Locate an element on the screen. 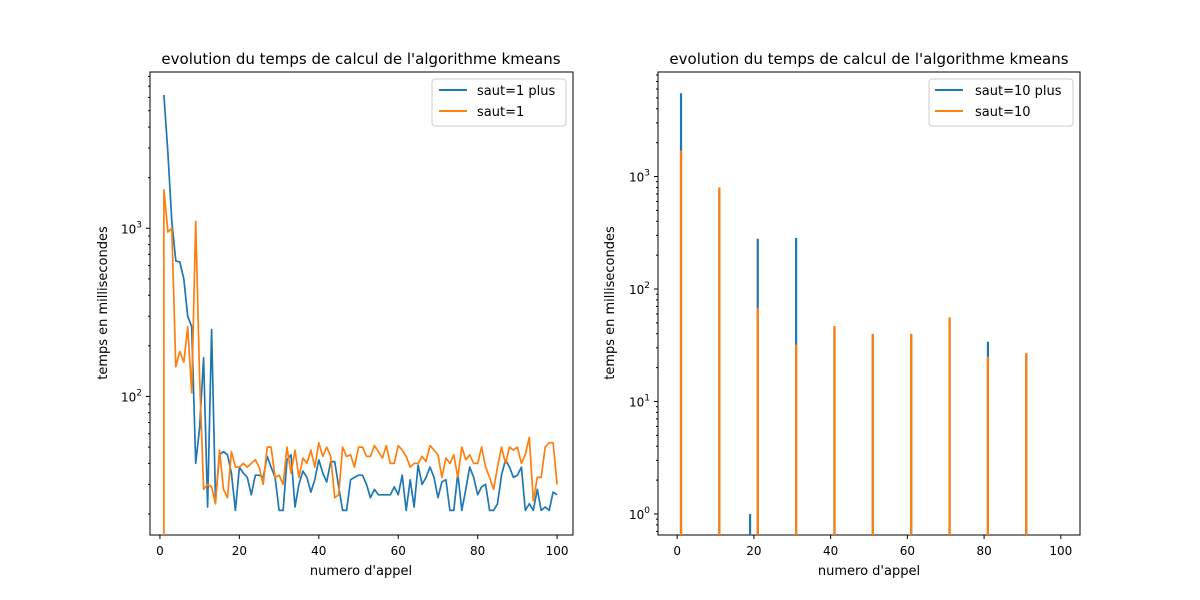 The width and height of the screenshot is (1200, 600). chart-left-y-ticks: 10² 10³ is located at coordinates (135, 295).